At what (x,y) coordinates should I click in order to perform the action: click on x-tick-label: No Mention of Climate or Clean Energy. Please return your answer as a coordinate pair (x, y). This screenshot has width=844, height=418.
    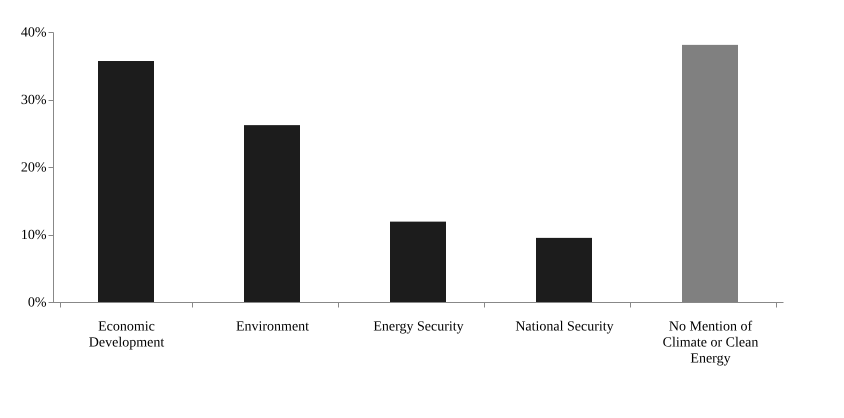
    Looking at the image, I should click on (710, 343).